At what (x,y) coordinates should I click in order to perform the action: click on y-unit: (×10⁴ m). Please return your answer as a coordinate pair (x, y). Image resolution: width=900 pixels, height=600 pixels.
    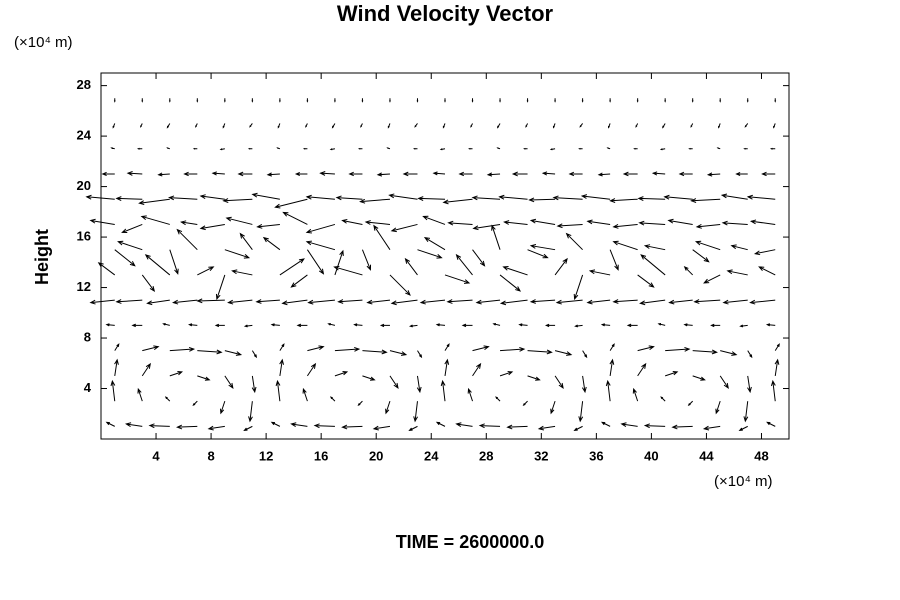
    Looking at the image, I should click on (43, 42).